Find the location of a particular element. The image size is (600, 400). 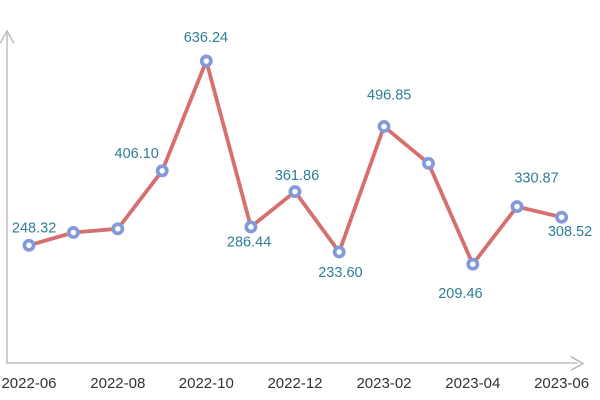

svg-text: 233.60 is located at coordinates (340, 273).